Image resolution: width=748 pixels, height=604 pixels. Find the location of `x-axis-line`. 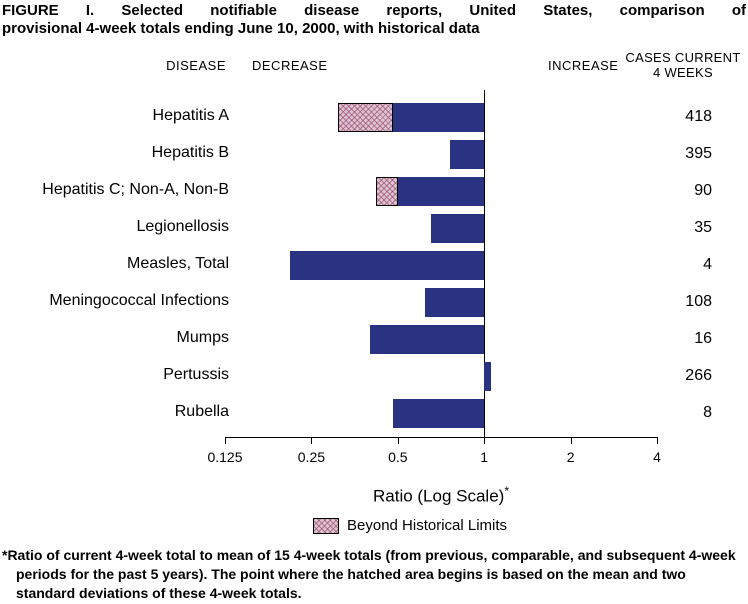

x-axis-line is located at coordinates (441, 437).